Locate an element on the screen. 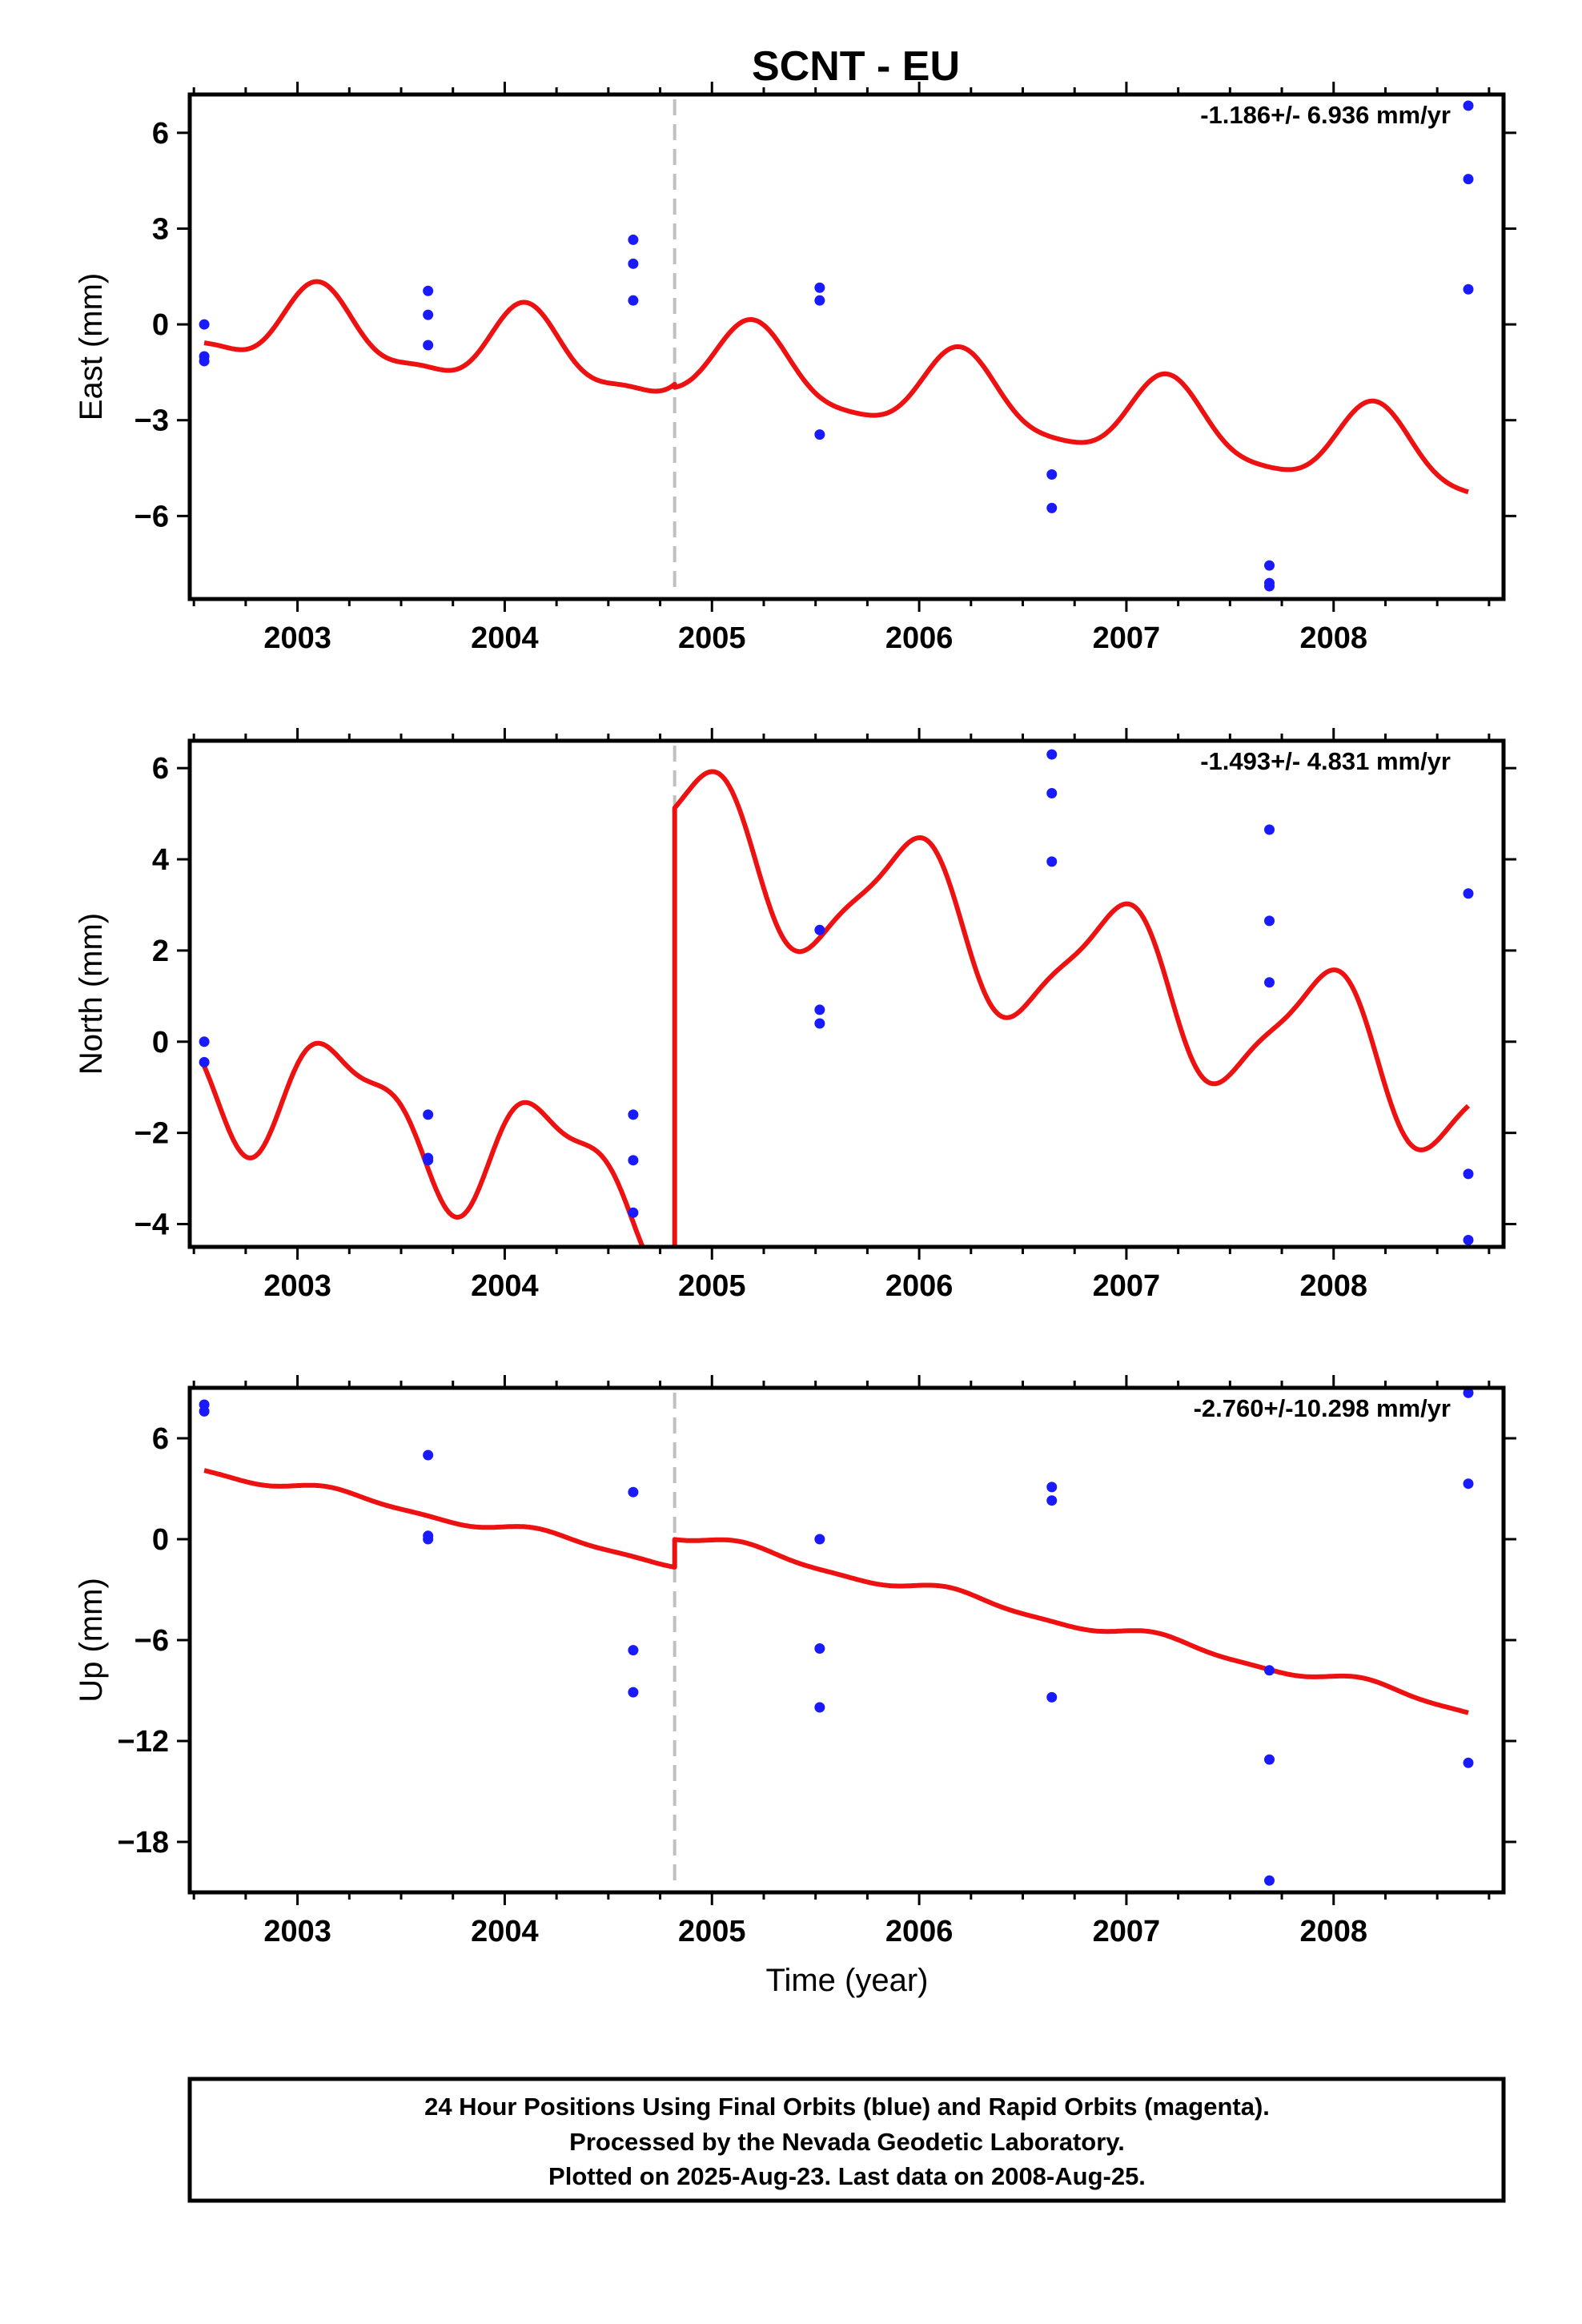 Image resolution: width=1582 pixels, height=2324 pixels. up-x-tick-label: 2007 is located at coordinates (1127, 1931).